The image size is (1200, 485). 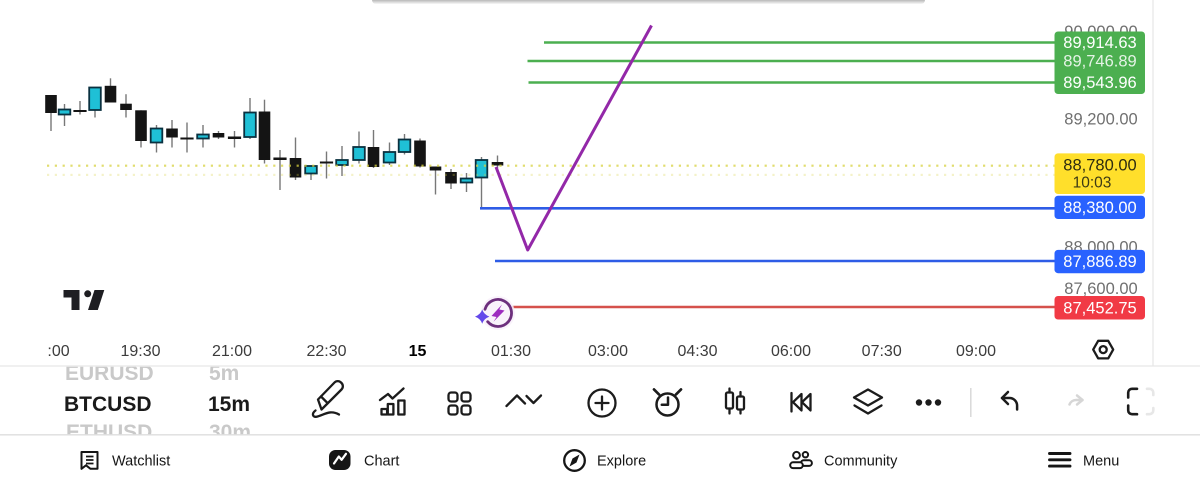 What do you see at coordinates (224, 373) in the screenshot?
I see `svg-text: 5m` at bounding box center [224, 373].